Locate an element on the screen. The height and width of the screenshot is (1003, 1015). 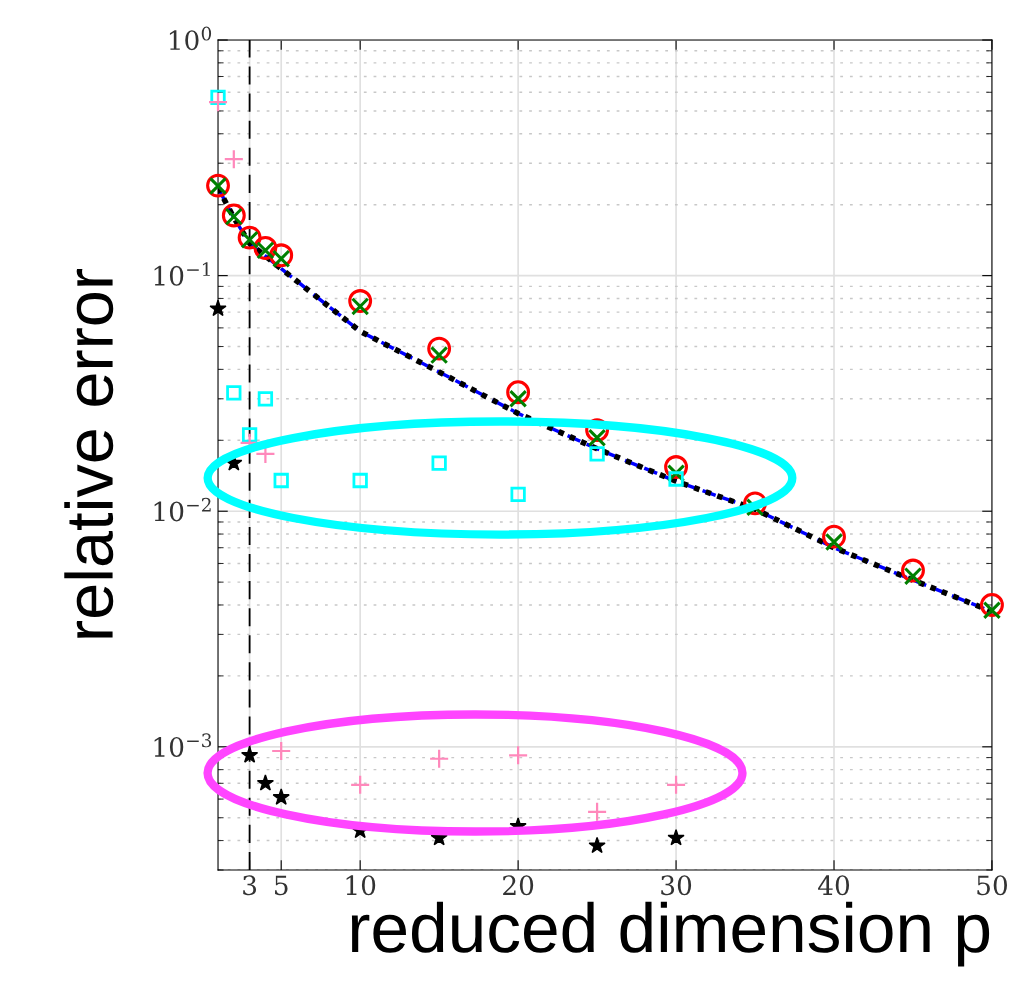
x-tick-label: 20 is located at coordinates (518, 885).